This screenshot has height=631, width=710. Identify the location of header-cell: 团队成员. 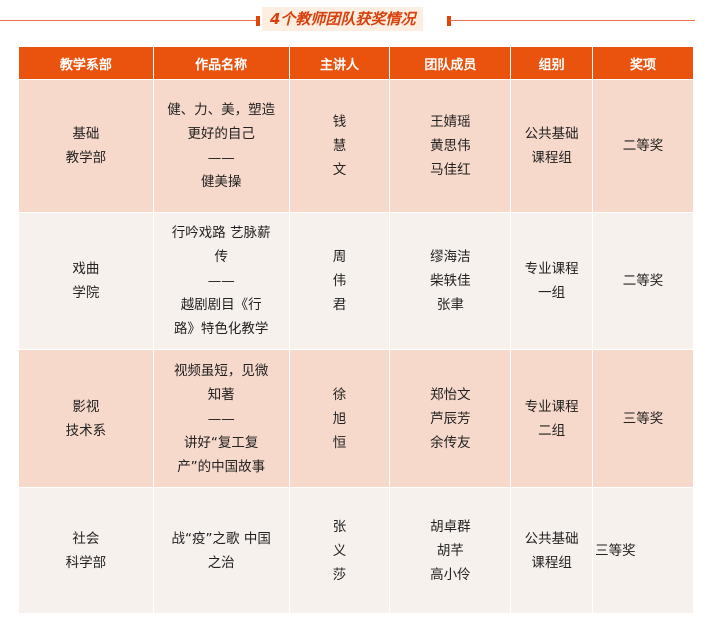
(450, 63).